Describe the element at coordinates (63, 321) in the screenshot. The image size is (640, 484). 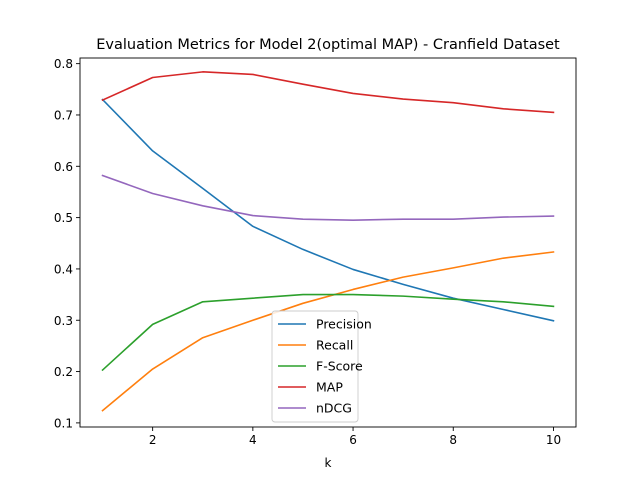
I see `y-tick-label: 0.3` at that location.